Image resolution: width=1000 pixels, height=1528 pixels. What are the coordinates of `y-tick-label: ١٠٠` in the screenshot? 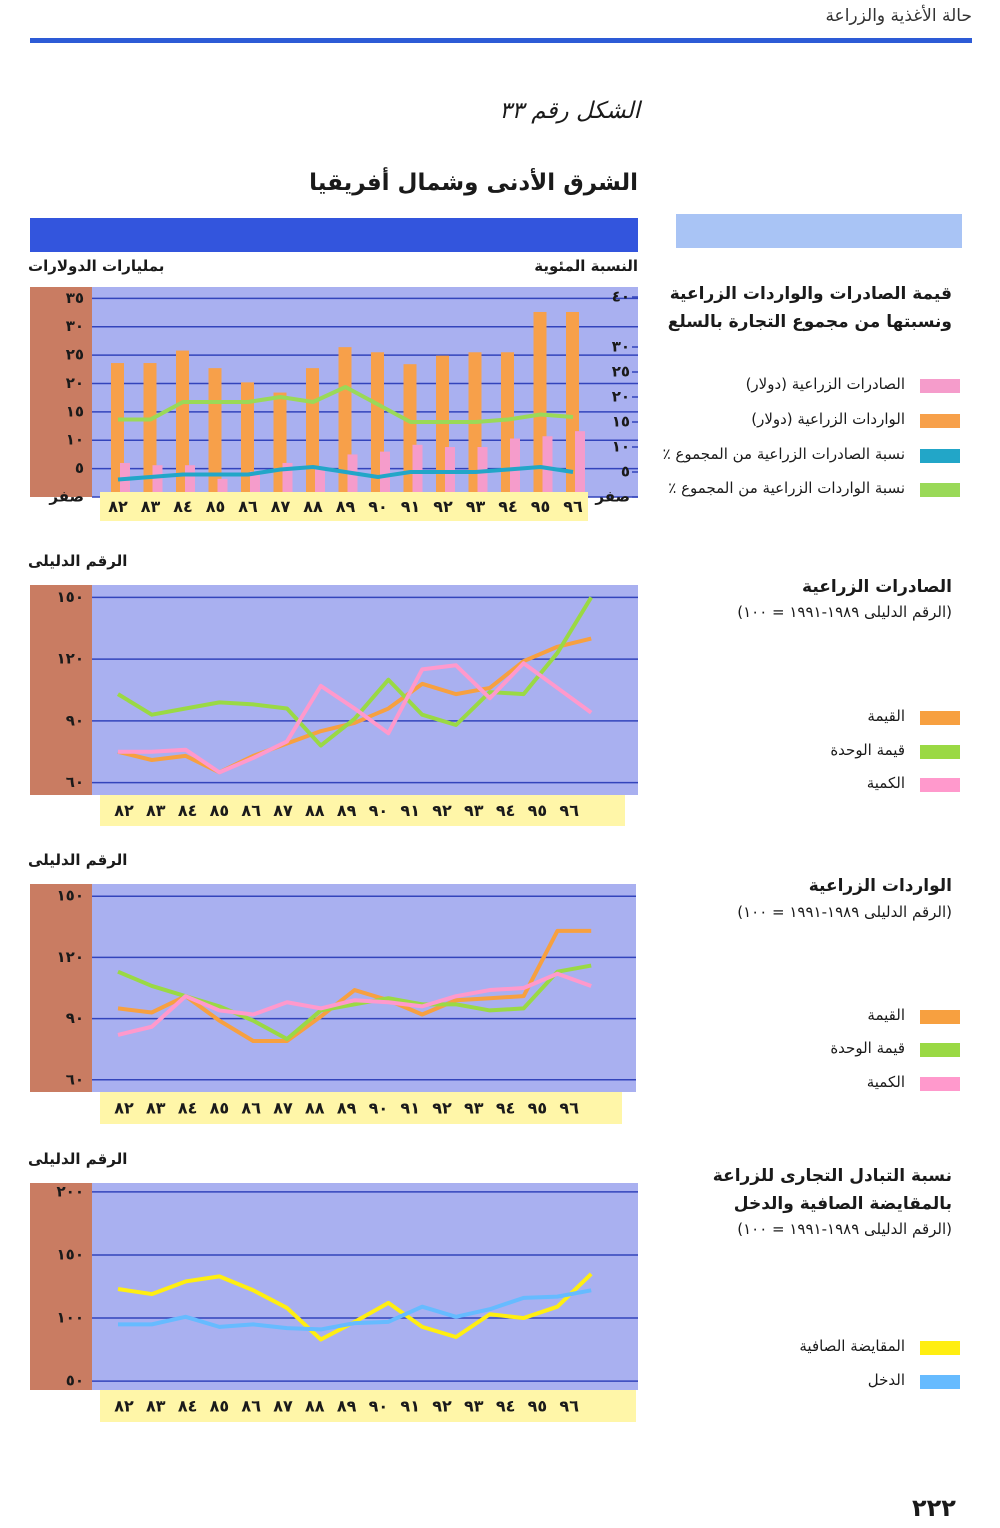 It's located at (70, 1318).